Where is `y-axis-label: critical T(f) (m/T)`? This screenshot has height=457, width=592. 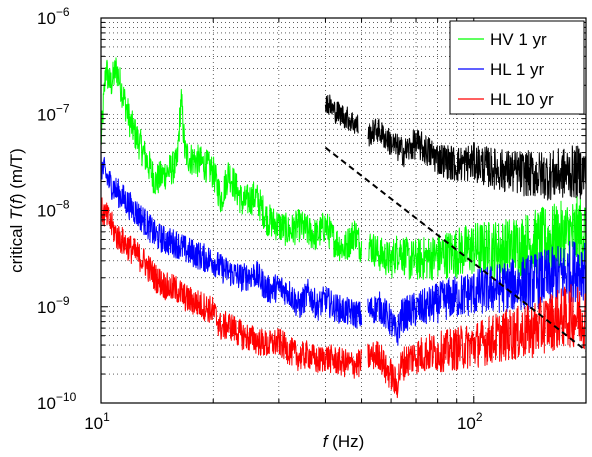
y-axis-label: critical T(f) (m/T) is located at coordinates (16, 210).